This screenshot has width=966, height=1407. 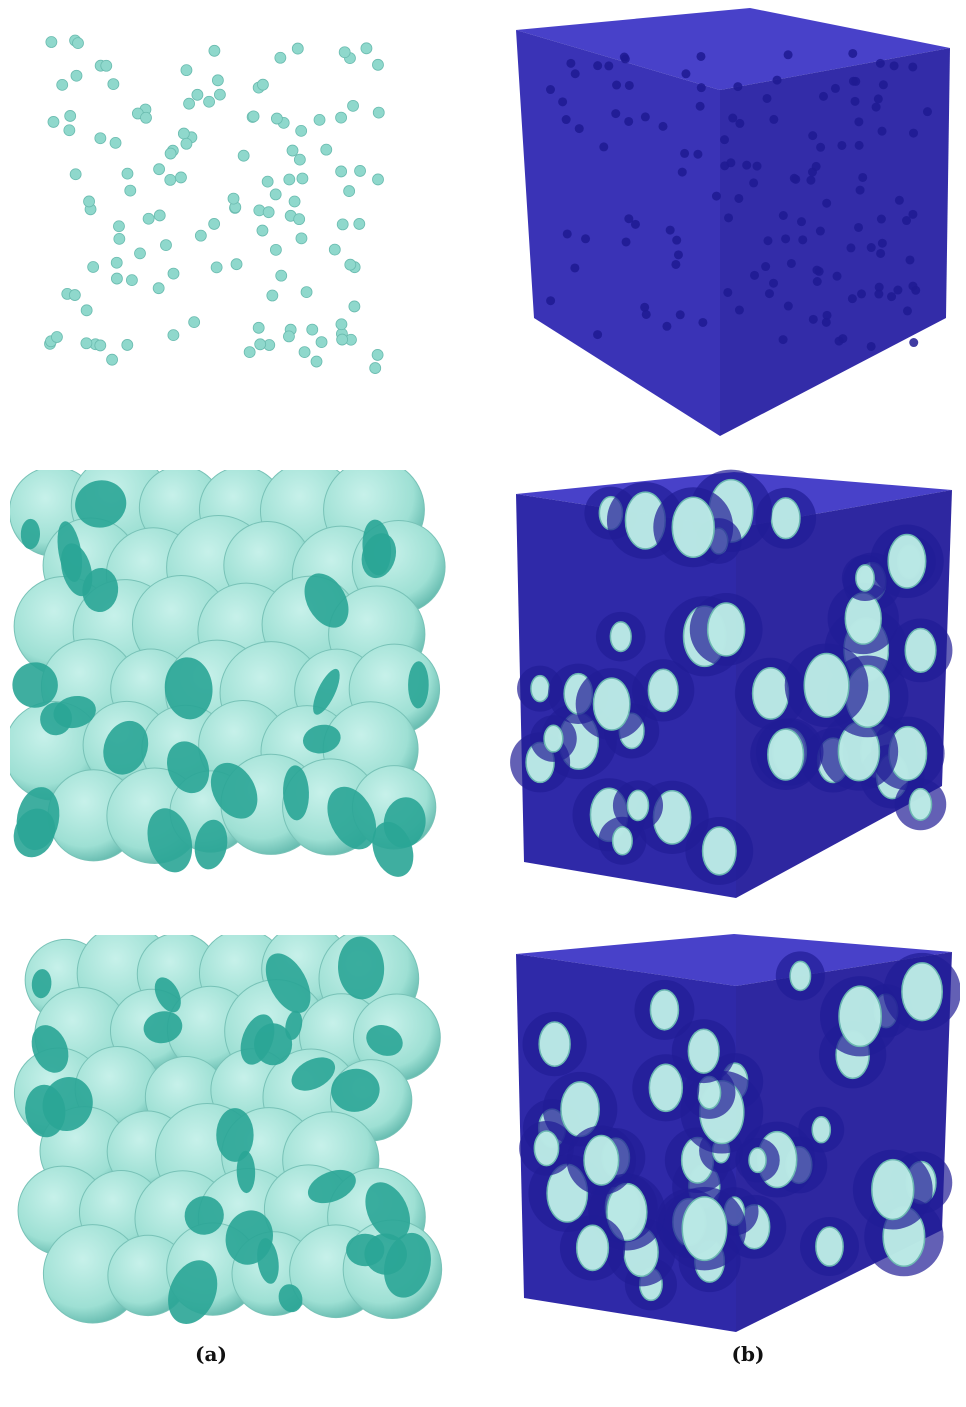 I want to click on embedded-seed-spheres, so click(x=739, y=199).